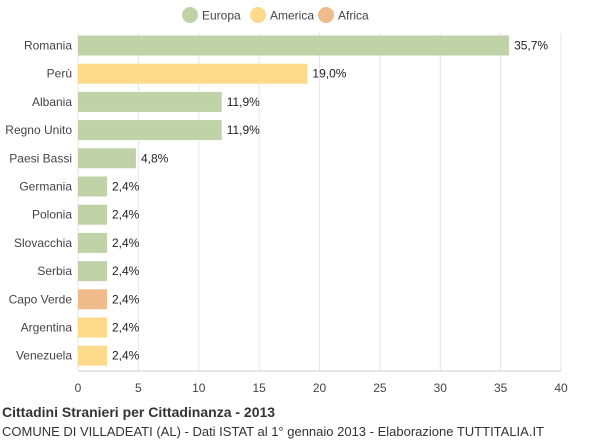 The width and height of the screenshot is (600, 440). Describe the element at coordinates (292, 16) in the screenshot. I see `legend-label: America` at that location.